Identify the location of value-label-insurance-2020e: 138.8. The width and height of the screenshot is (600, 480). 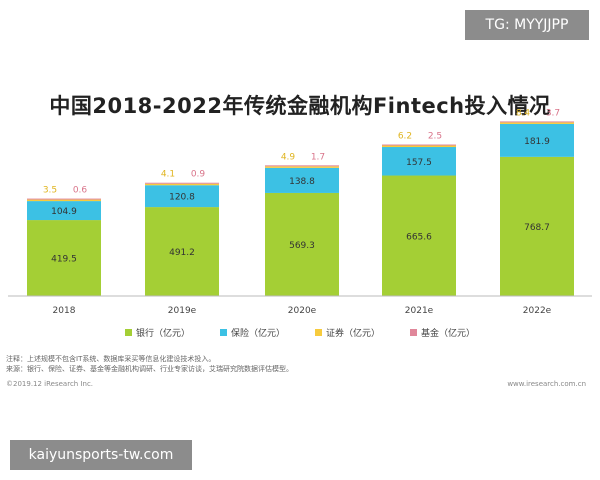
(302, 182).